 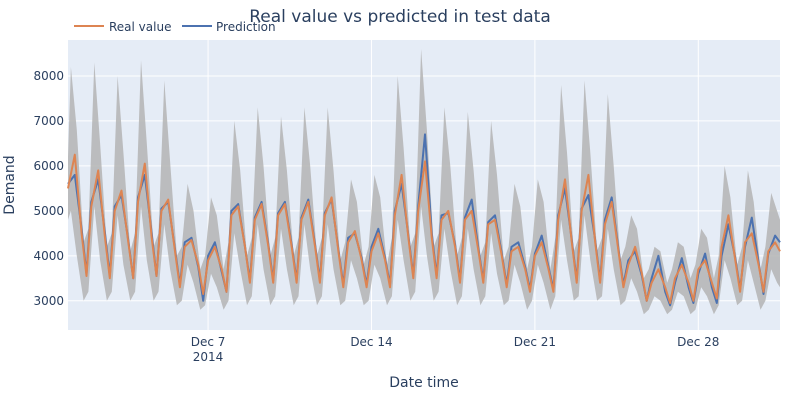 What do you see at coordinates (48, 188) in the screenshot?
I see `y-axis-ticks: 3000 4000 5000 6000 7000 8000` at bounding box center [48, 188].